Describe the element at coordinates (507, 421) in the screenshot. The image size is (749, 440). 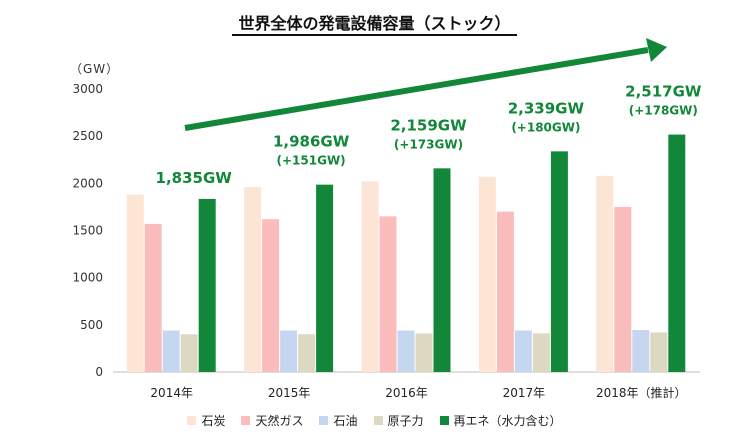
I see `legend-label: 再エネ（水力含む）` at that location.